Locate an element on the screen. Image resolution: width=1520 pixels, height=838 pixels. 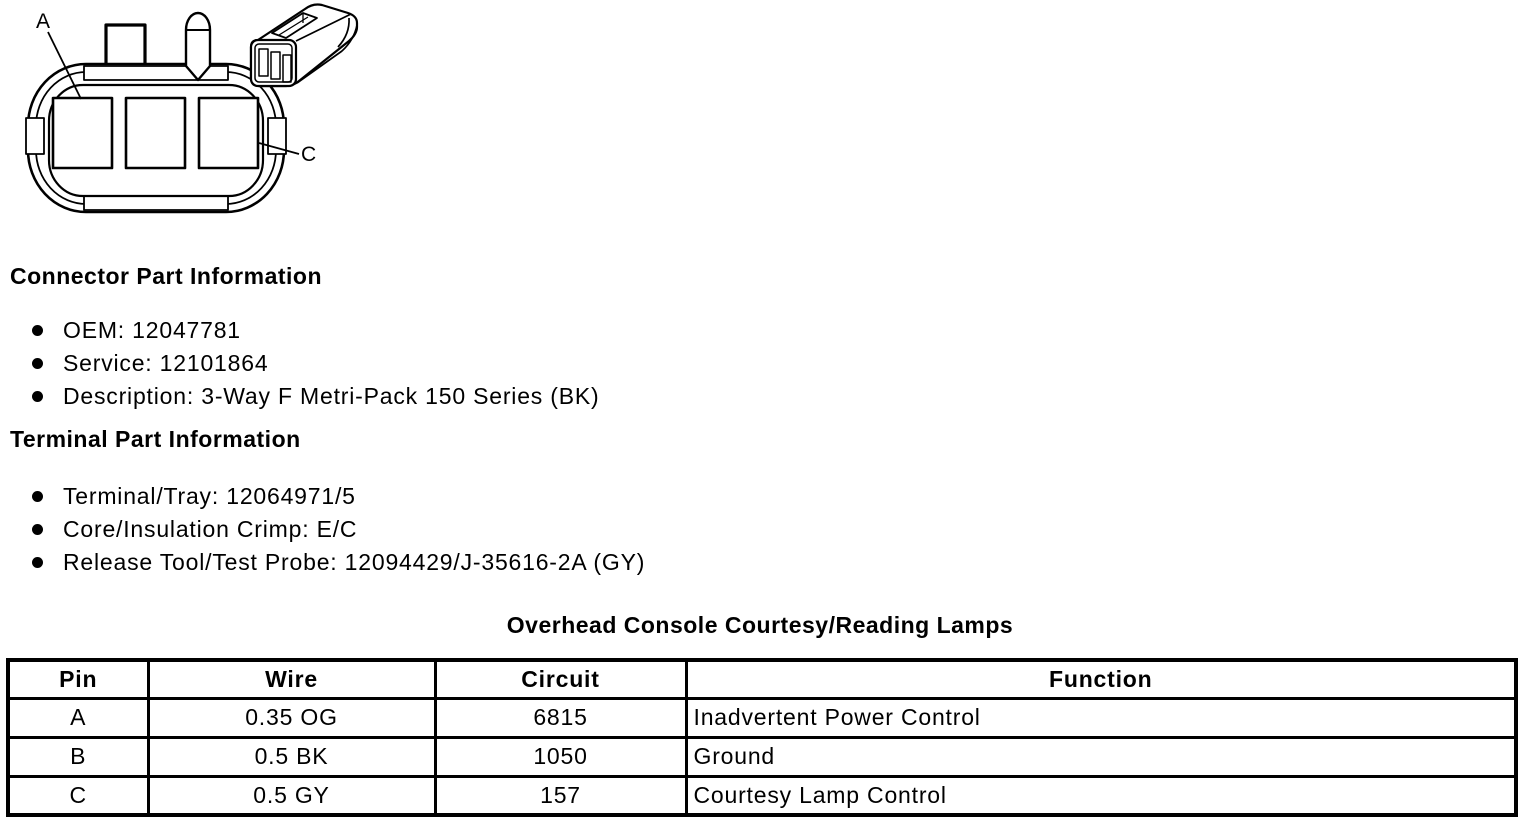
table-row: B 0.5 BK 1050 Ground is located at coordinates (762, 756).